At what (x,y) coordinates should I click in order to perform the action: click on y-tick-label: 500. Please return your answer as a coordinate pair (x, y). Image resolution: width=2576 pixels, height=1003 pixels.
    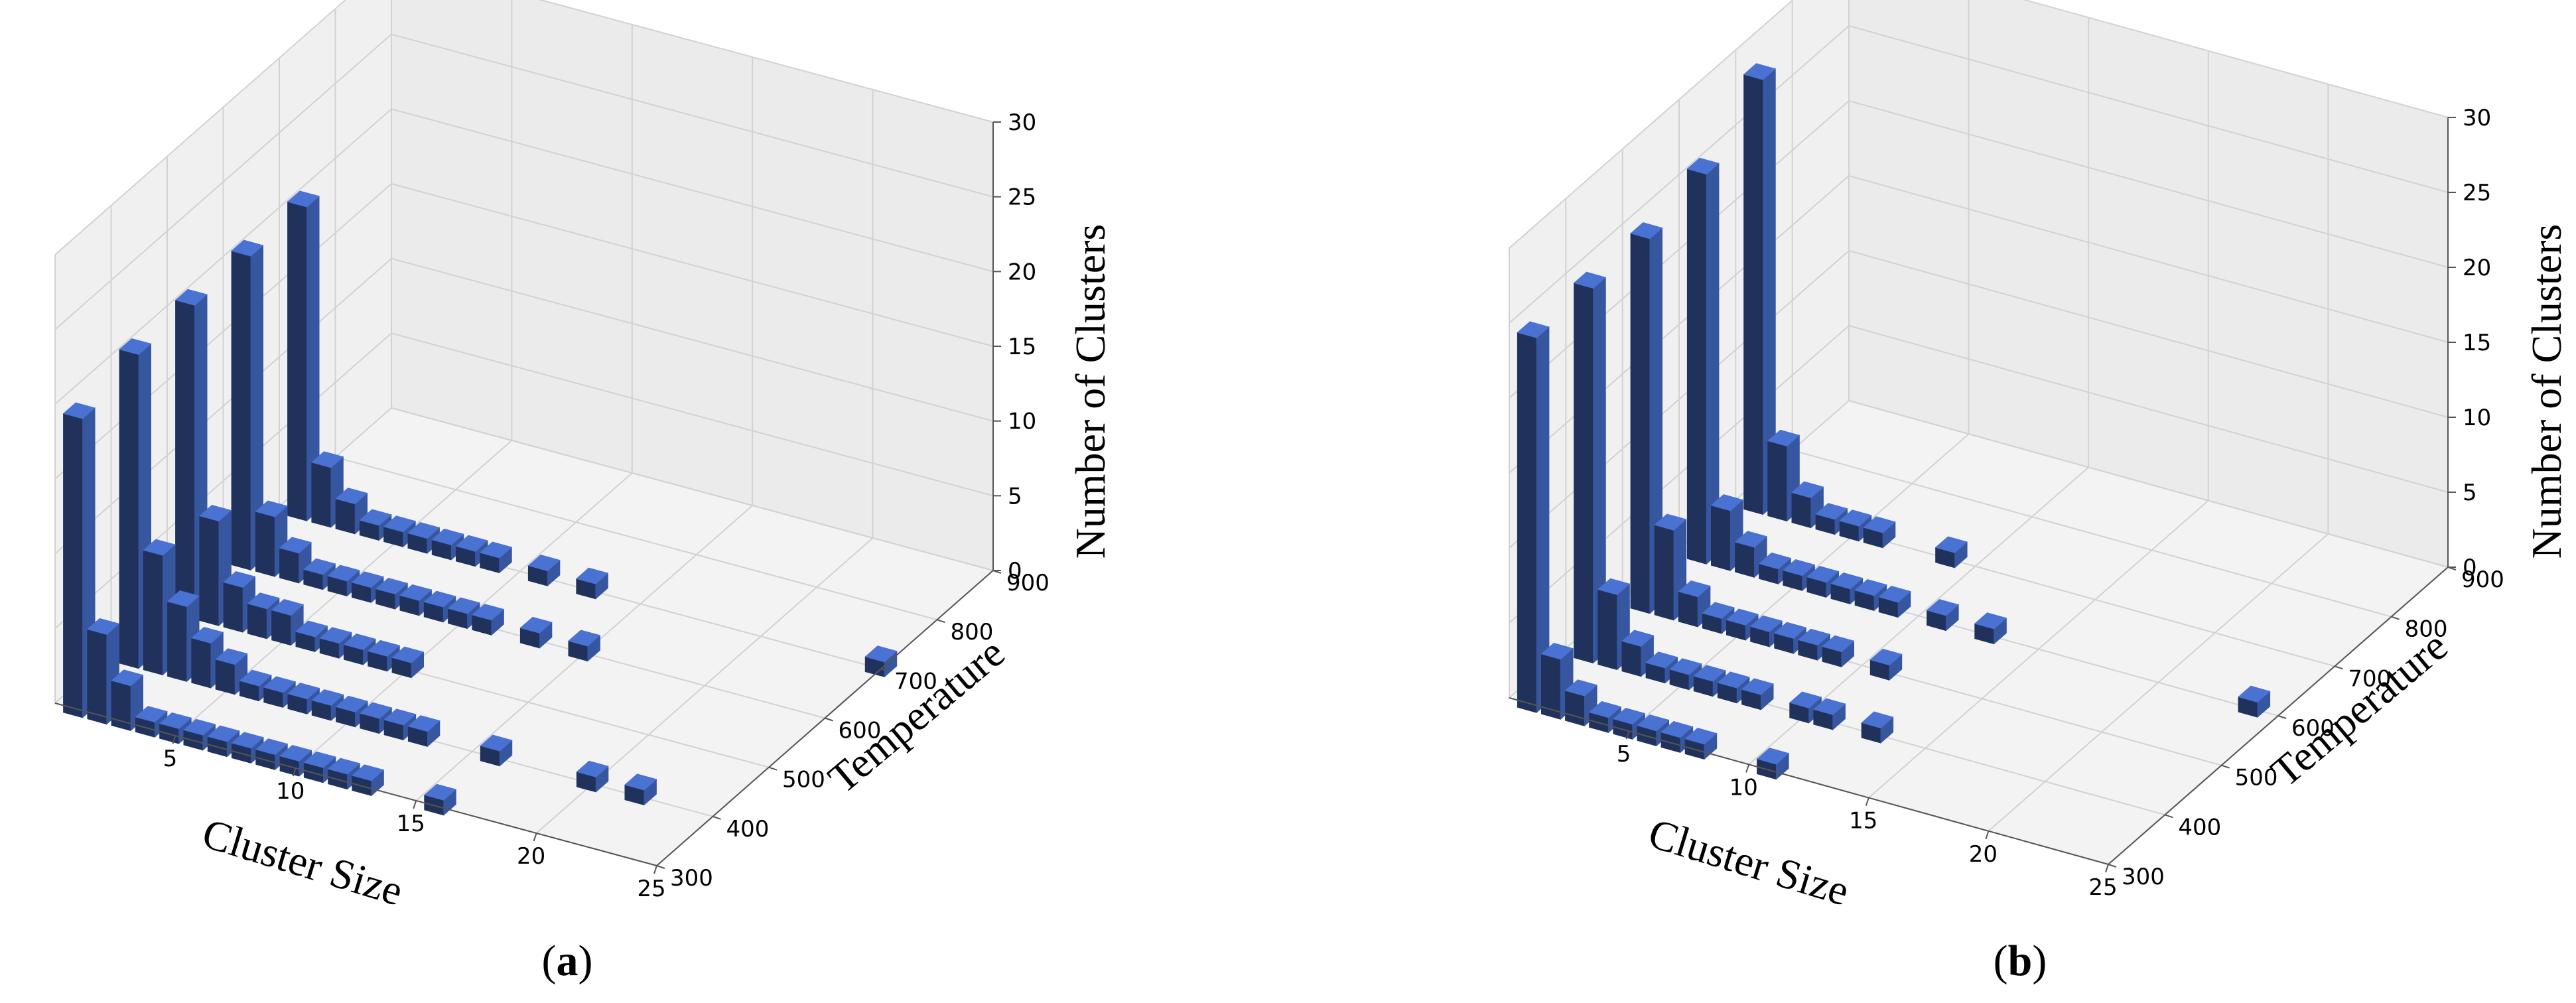
    Looking at the image, I should click on (803, 780).